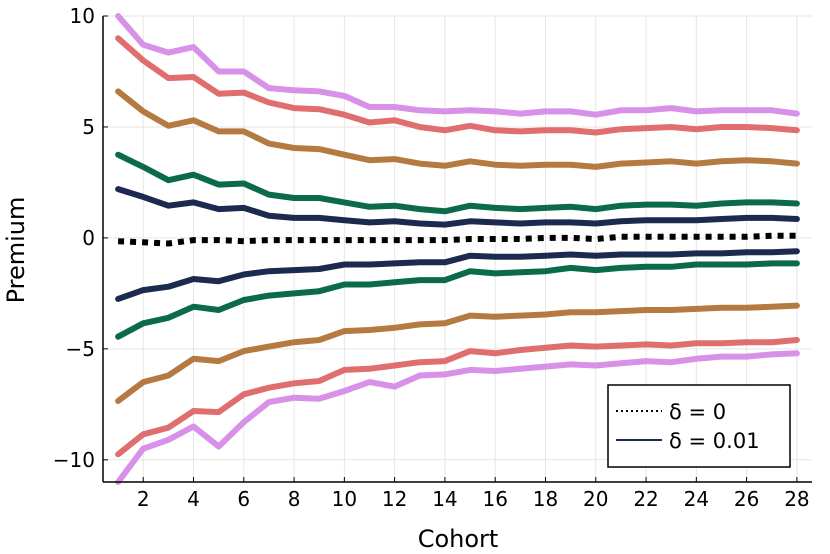 This screenshot has height=554, width=830. I want to click on x-tick-label: 24, so click(696, 499).